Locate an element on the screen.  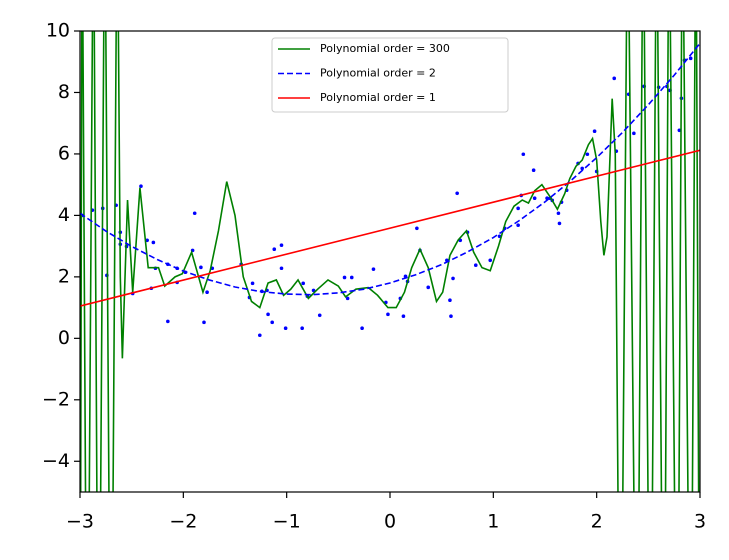
y-tick-label: 8 is located at coordinates (64, 92).